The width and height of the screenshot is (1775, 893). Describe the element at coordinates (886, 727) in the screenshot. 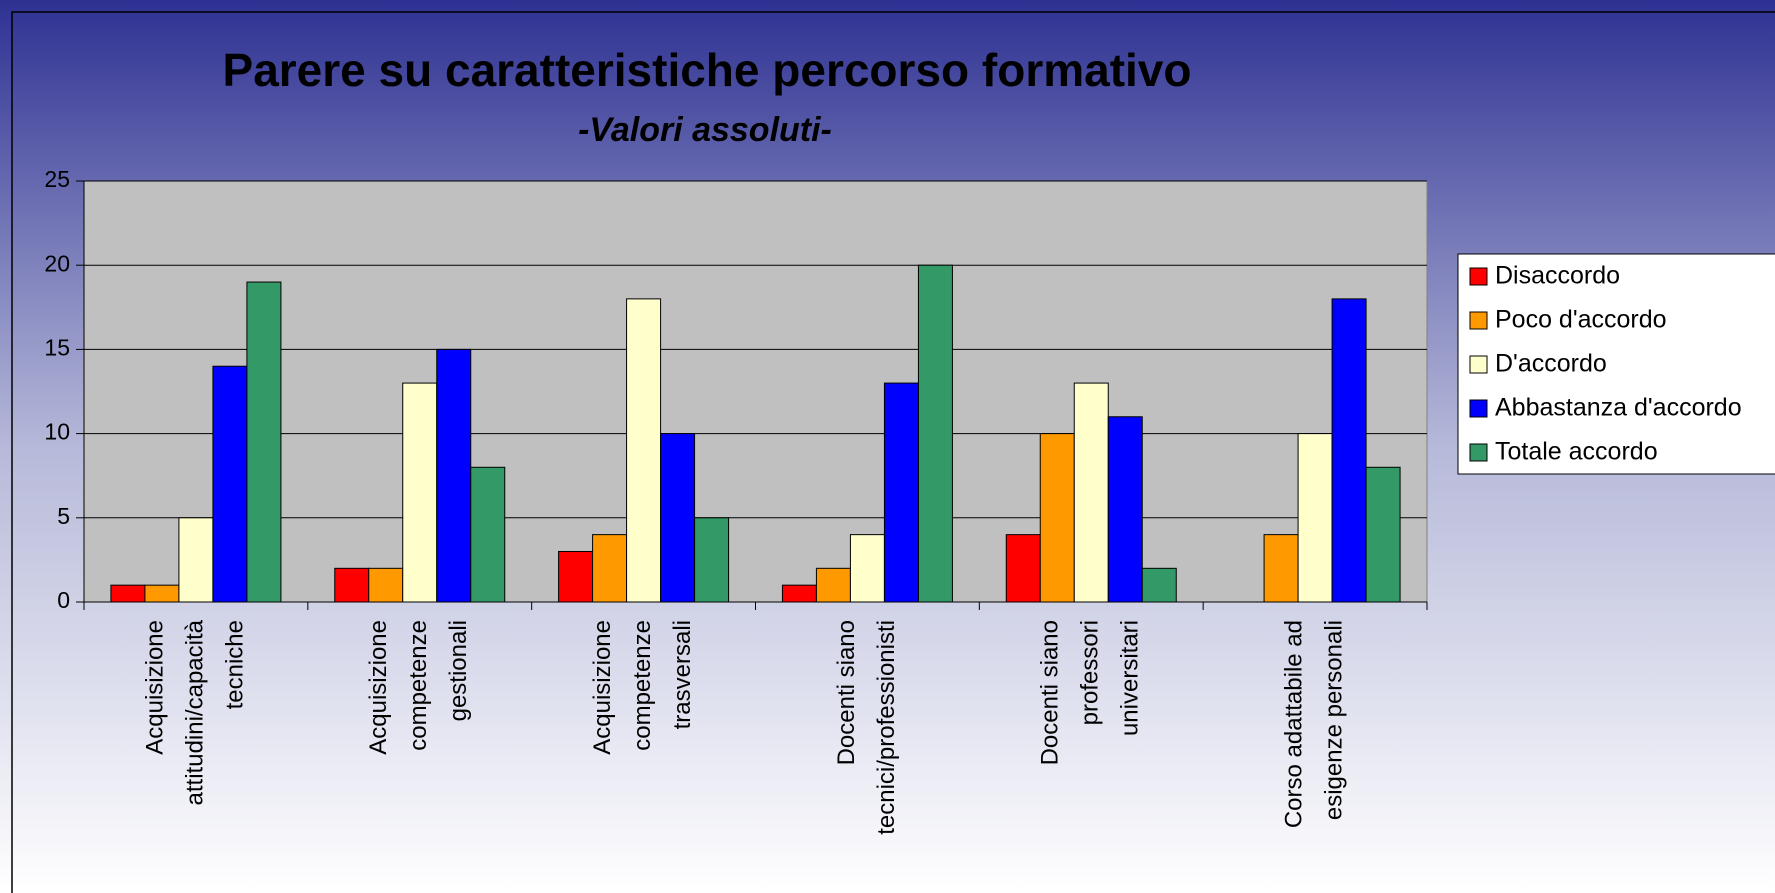

I see `x-tick-label: tecnici/professionisti` at that location.